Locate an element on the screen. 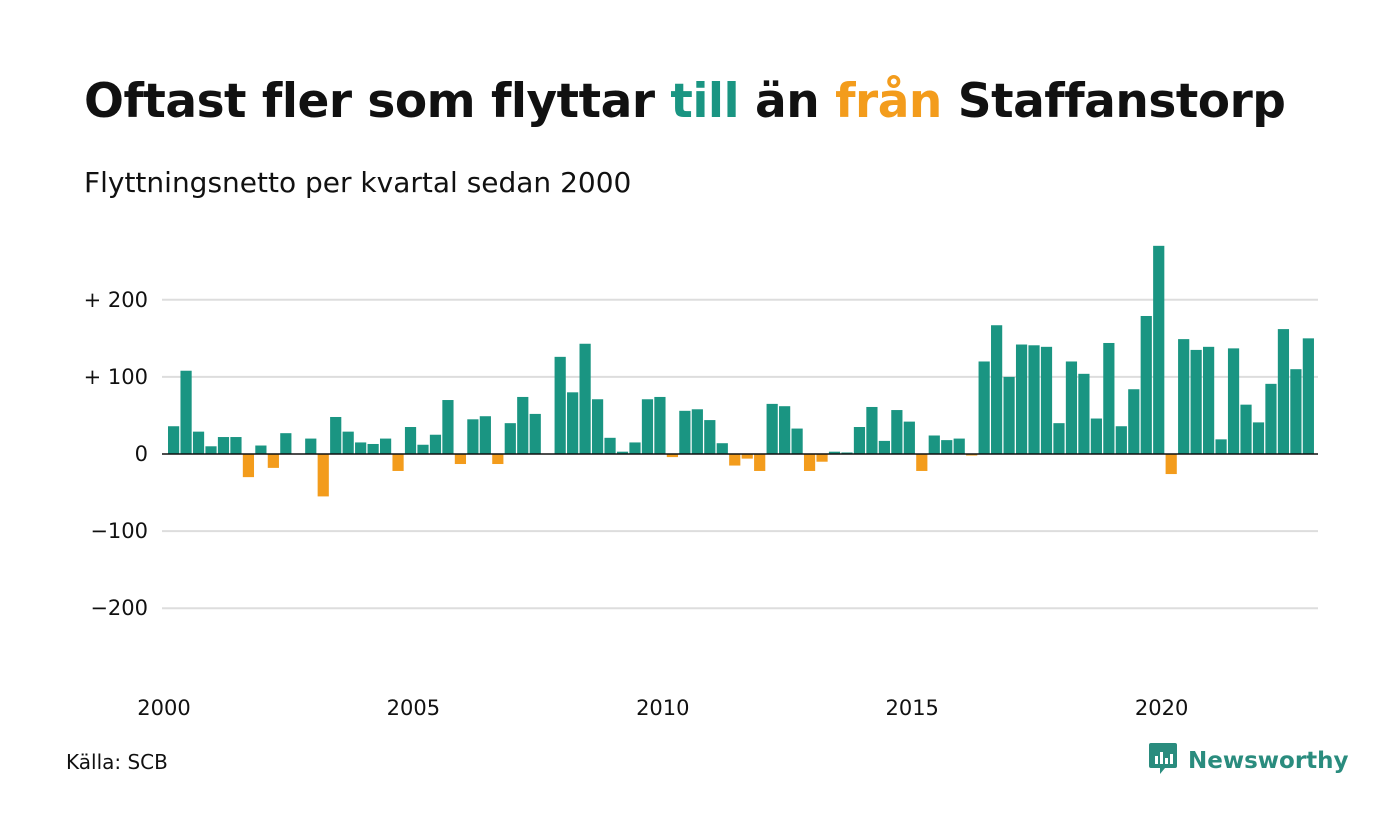 The image size is (1400, 840). bar: 2009 K3: 71 is located at coordinates (647, 426).